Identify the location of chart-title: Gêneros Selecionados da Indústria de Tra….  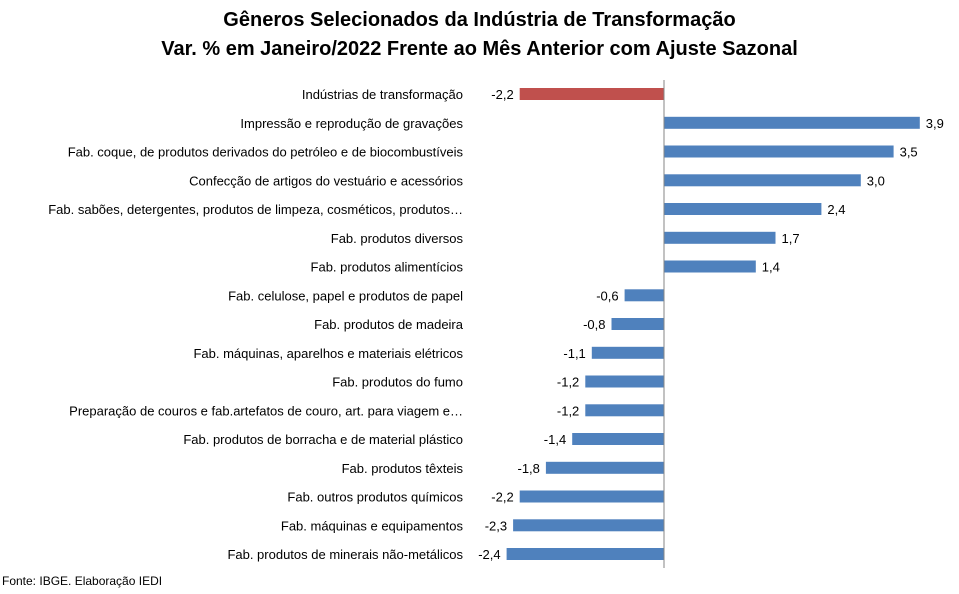
(479, 35).